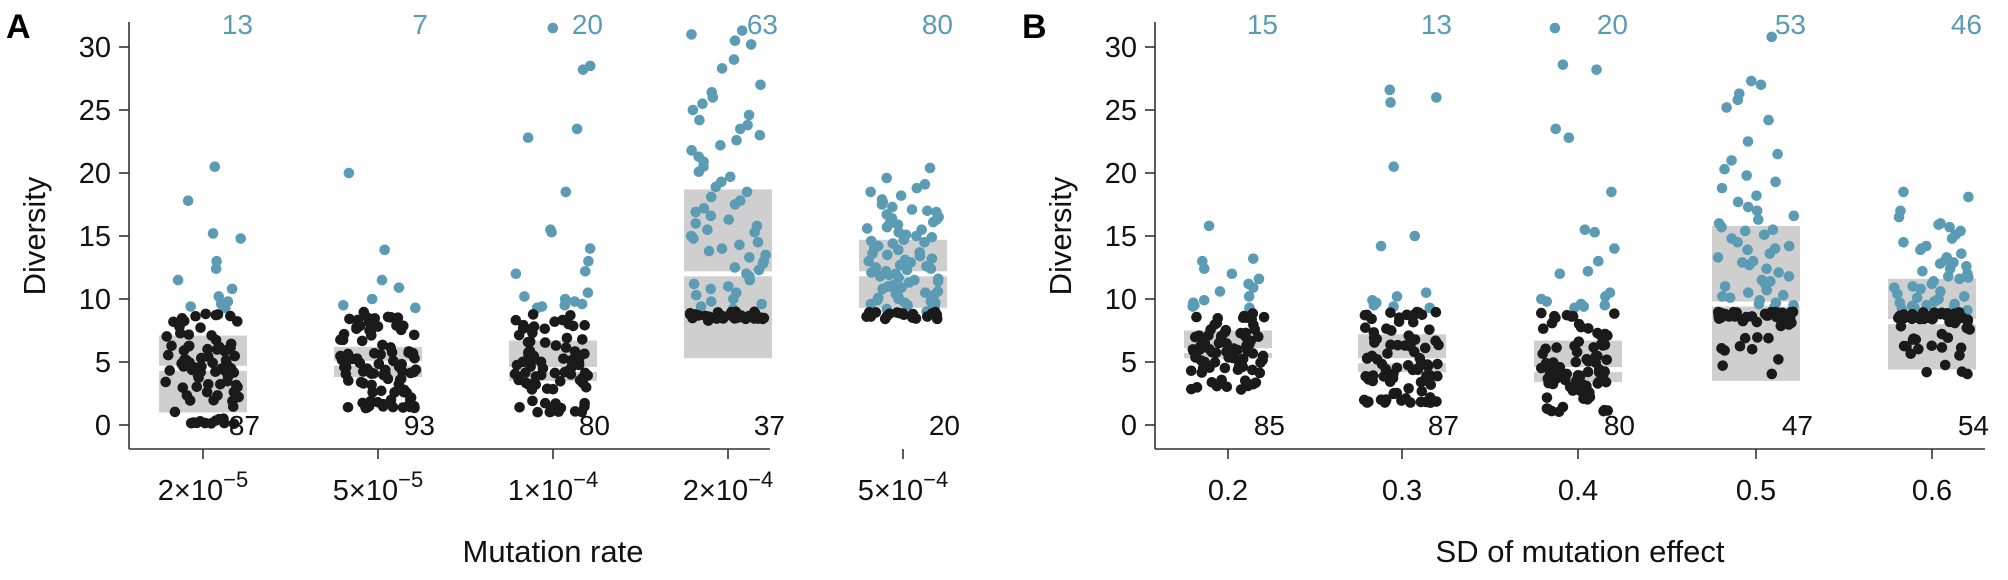  Describe the element at coordinates (237, 24) in the screenshot. I see `high-count-label: 13` at that location.